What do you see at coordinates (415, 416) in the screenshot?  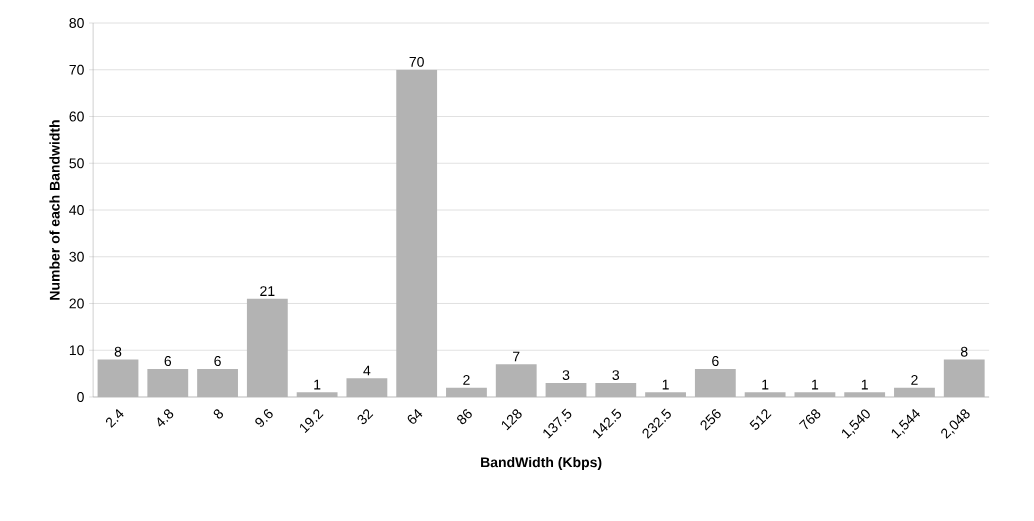 I see `x-tick-label: 64` at bounding box center [415, 416].